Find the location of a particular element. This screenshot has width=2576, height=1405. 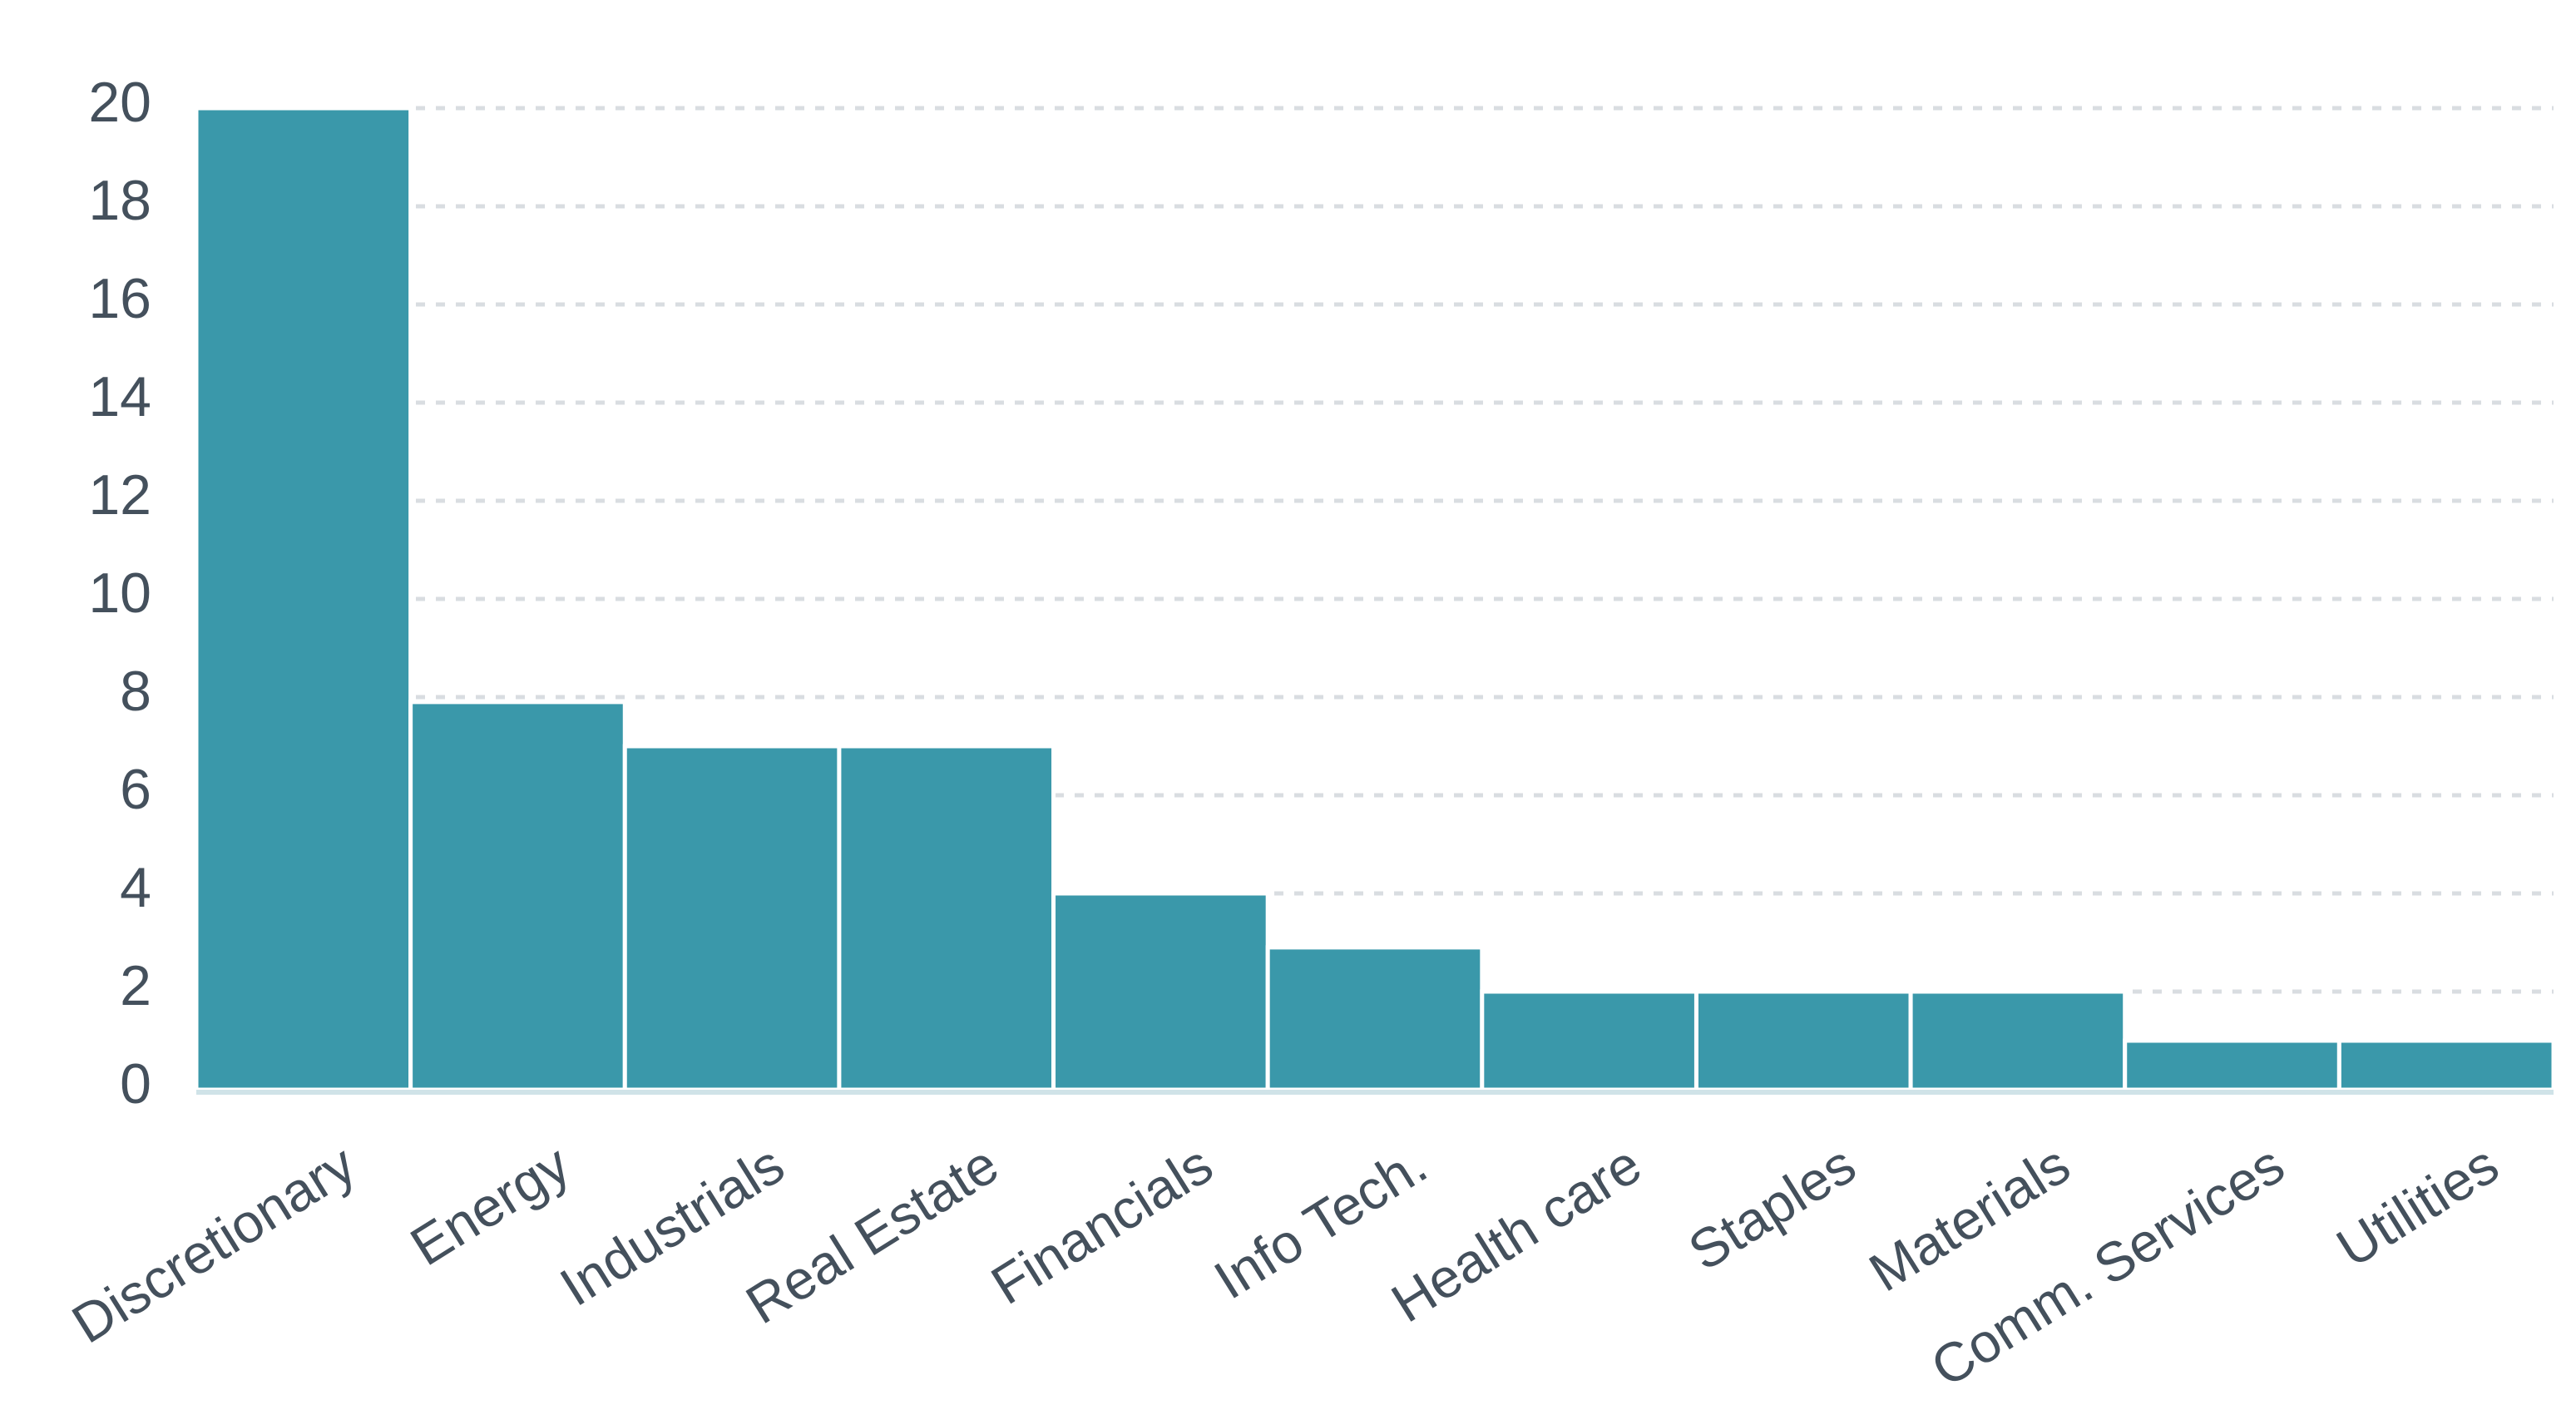

y-tick-label: 12 is located at coordinates (119, 495).